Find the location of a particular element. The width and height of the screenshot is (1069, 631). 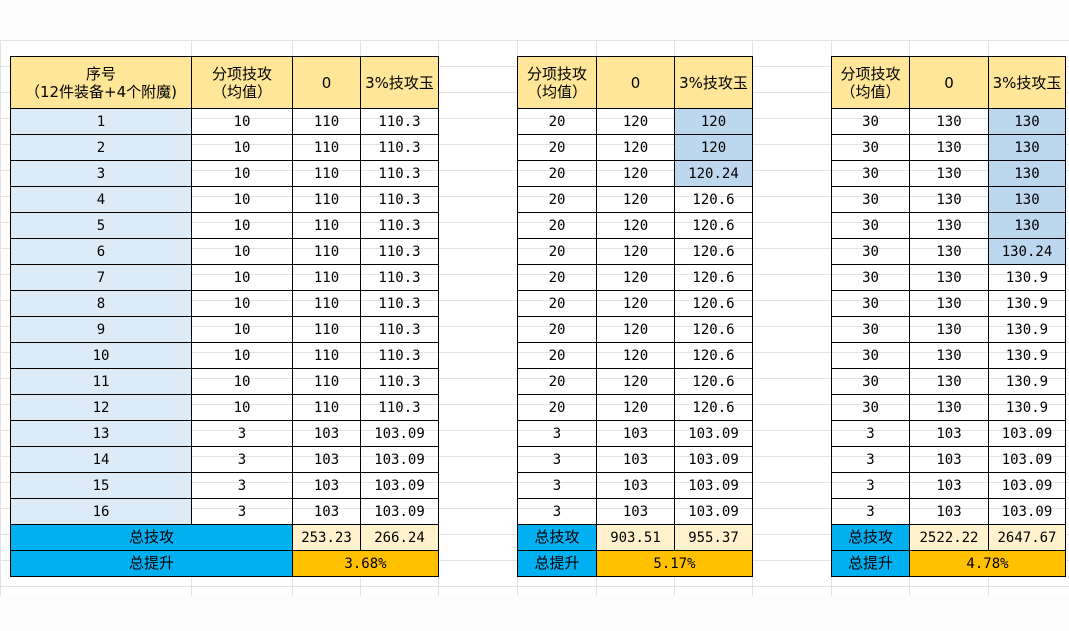

row-index-cell: 14 is located at coordinates (101, 460).